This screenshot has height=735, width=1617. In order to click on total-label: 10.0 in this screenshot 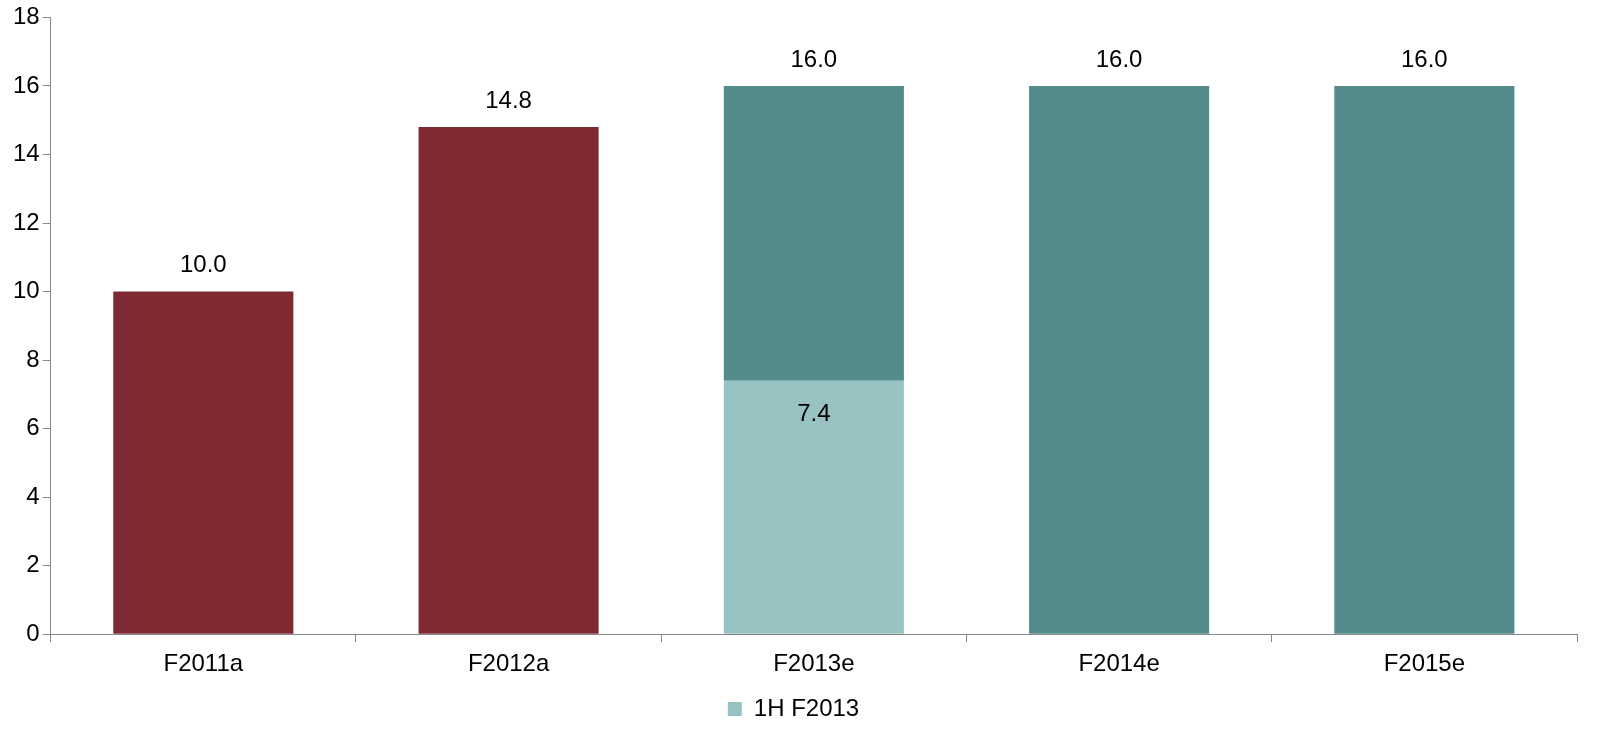, I will do `click(203, 264)`.